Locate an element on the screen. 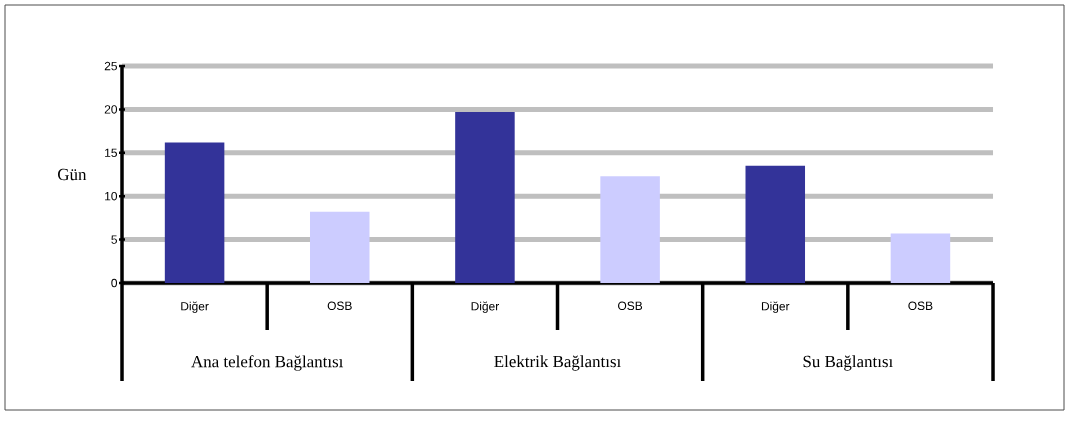 This screenshot has width=1071, height=425. y-tick-label: 20 is located at coordinates (111, 109).